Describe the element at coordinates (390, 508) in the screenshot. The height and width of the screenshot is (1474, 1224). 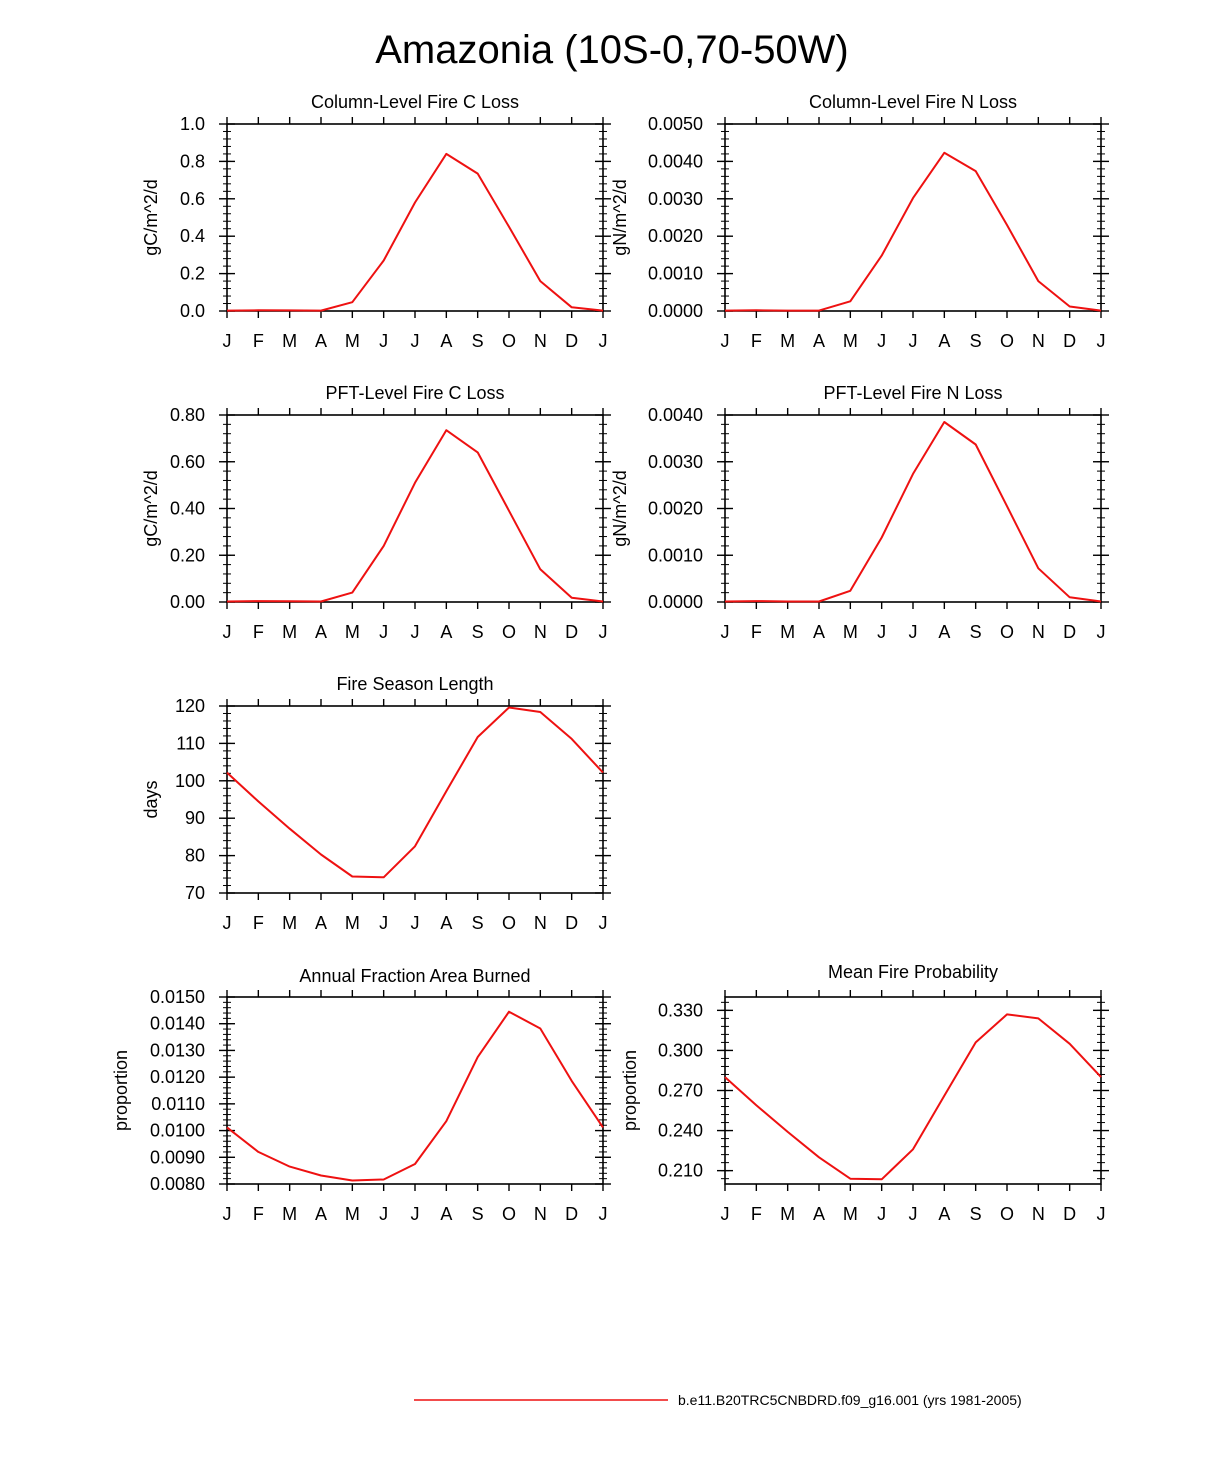
I see `y-axis: 0.00 0.20 0.40 0.60 0.80` at that location.